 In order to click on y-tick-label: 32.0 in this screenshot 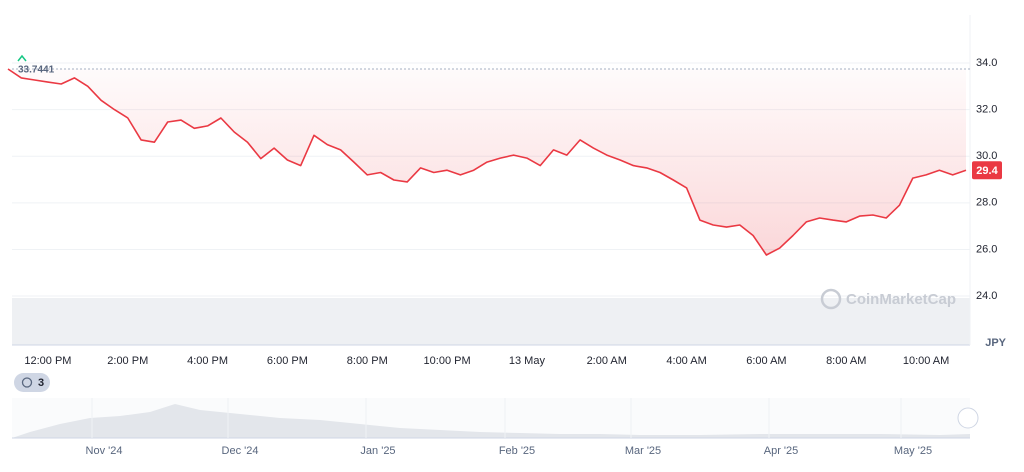, I will do `click(986, 110)`.